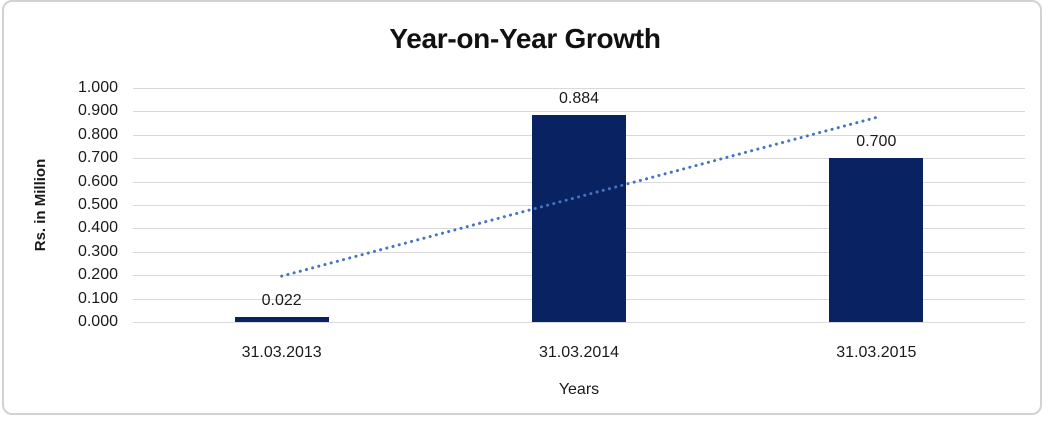  What do you see at coordinates (281, 352) in the screenshot?
I see `x-category-label: 31.03.2013` at bounding box center [281, 352].